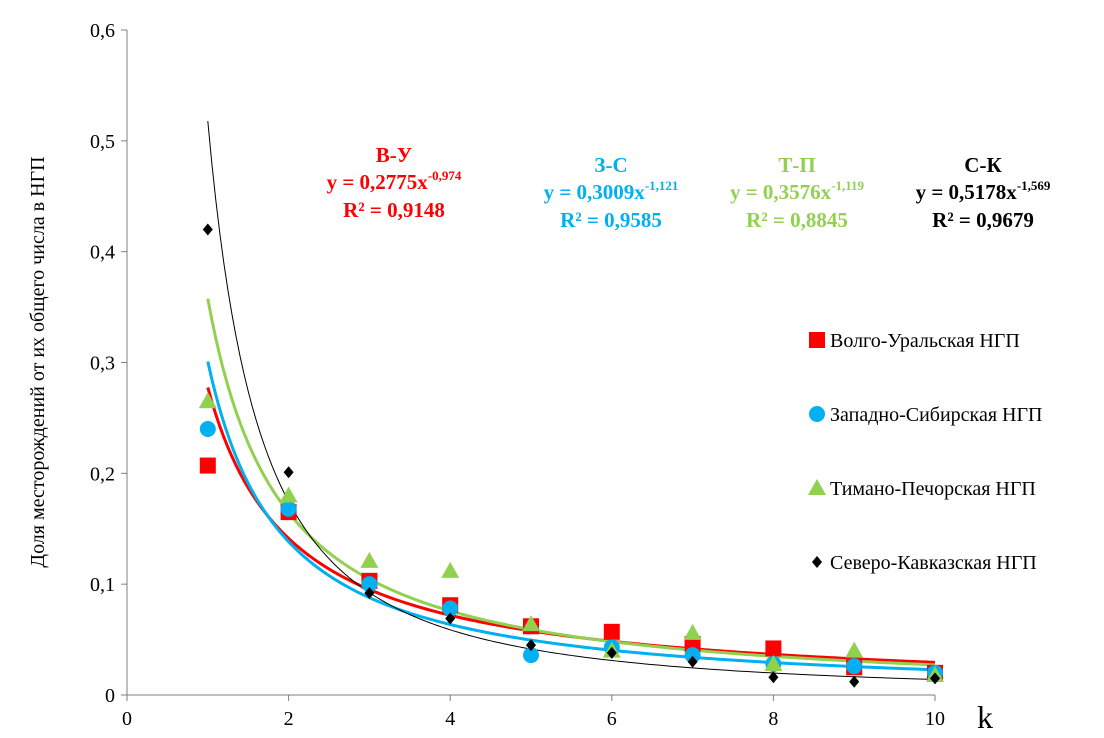 The image size is (1104, 738). What do you see at coordinates (394, 155) in the screenshot?
I see `annotation-title: В-У` at bounding box center [394, 155].